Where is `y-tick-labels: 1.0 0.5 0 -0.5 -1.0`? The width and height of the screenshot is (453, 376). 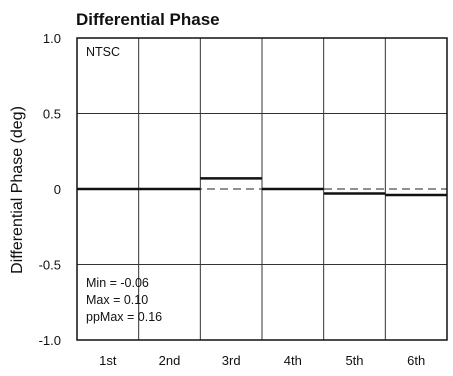 y-tick-labels: 1.0 0.5 0 -0.5 -1.0 is located at coordinates (50, 189).